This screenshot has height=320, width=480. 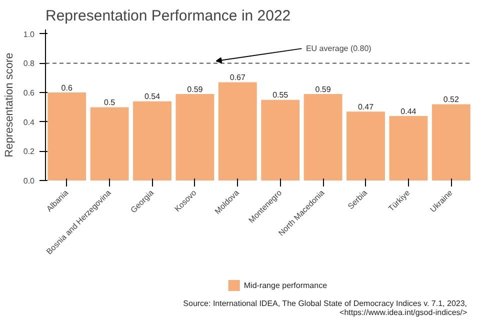 What do you see at coordinates (366, 107) in the screenshot?
I see `data-label: 0.47` at bounding box center [366, 107].